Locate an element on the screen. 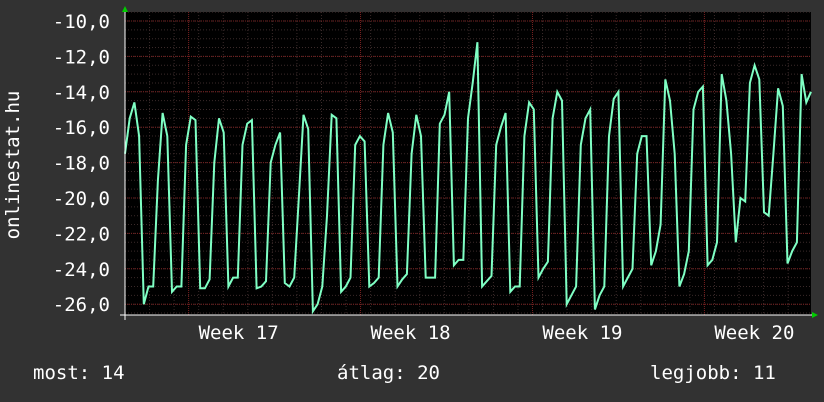 The width and height of the screenshot is (824, 402). y-tick-label: -18,0 is located at coordinates (81, 164).